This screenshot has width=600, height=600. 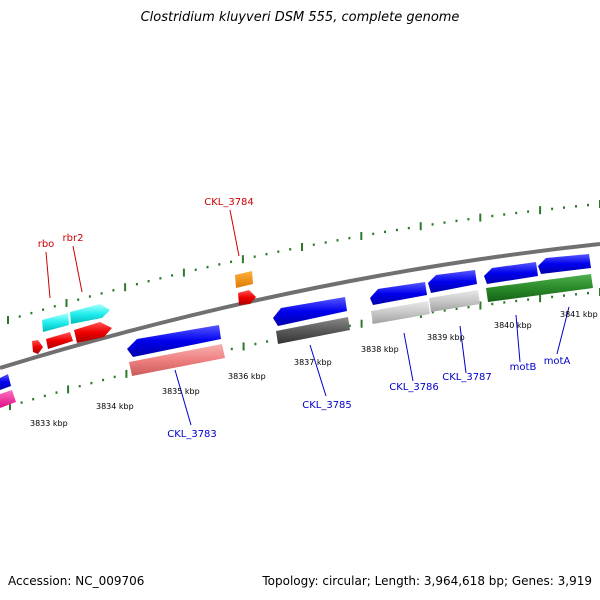 I want to click on gene-label-rbr2: rbr2, so click(x=73, y=238).